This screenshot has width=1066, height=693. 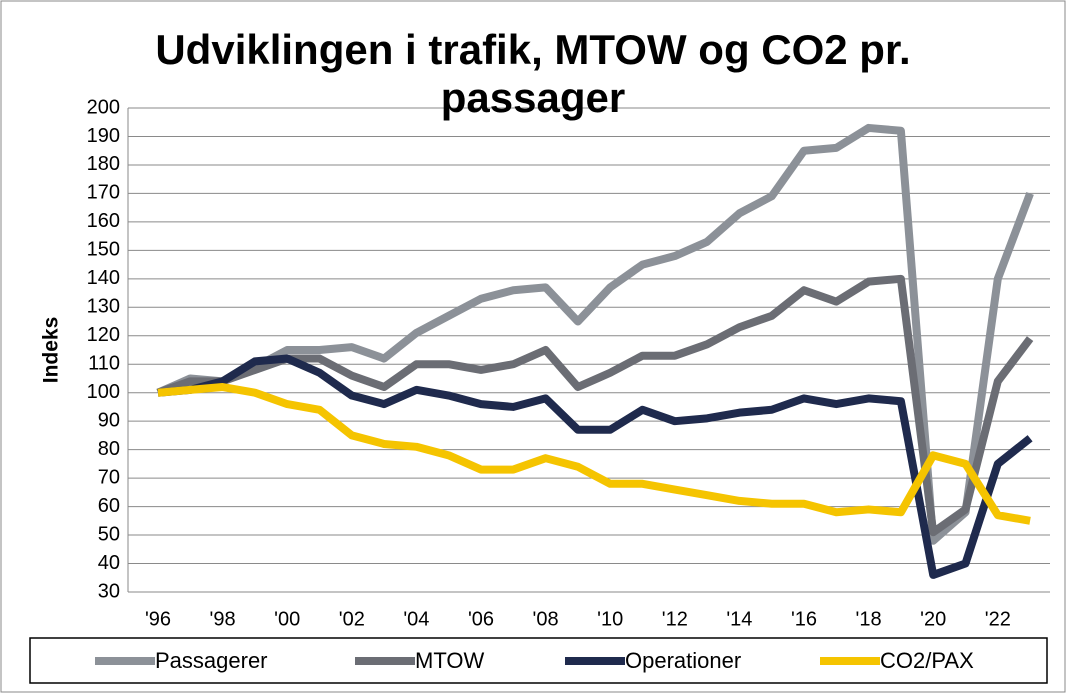 I want to click on y-axis-label: Indeks, so click(x=51, y=350).